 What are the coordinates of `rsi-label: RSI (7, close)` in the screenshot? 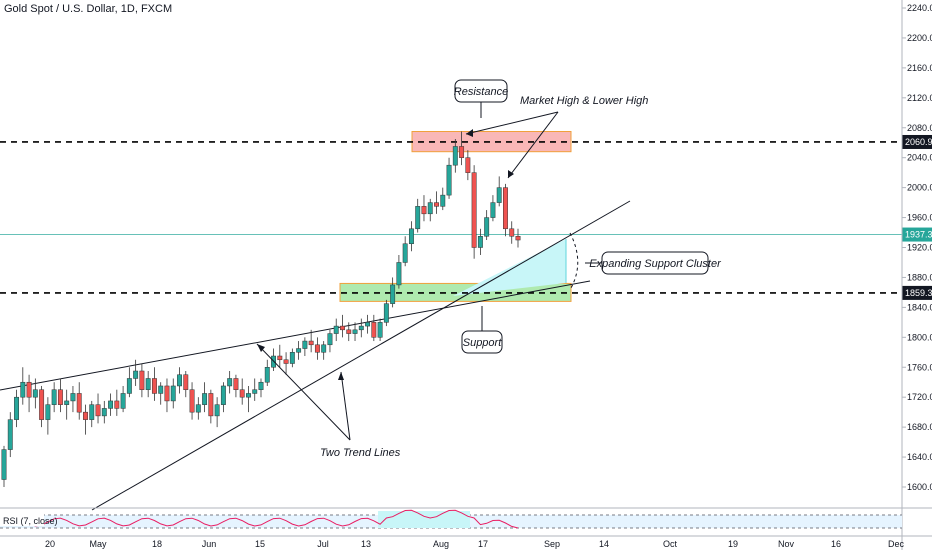 It's located at (30, 521).